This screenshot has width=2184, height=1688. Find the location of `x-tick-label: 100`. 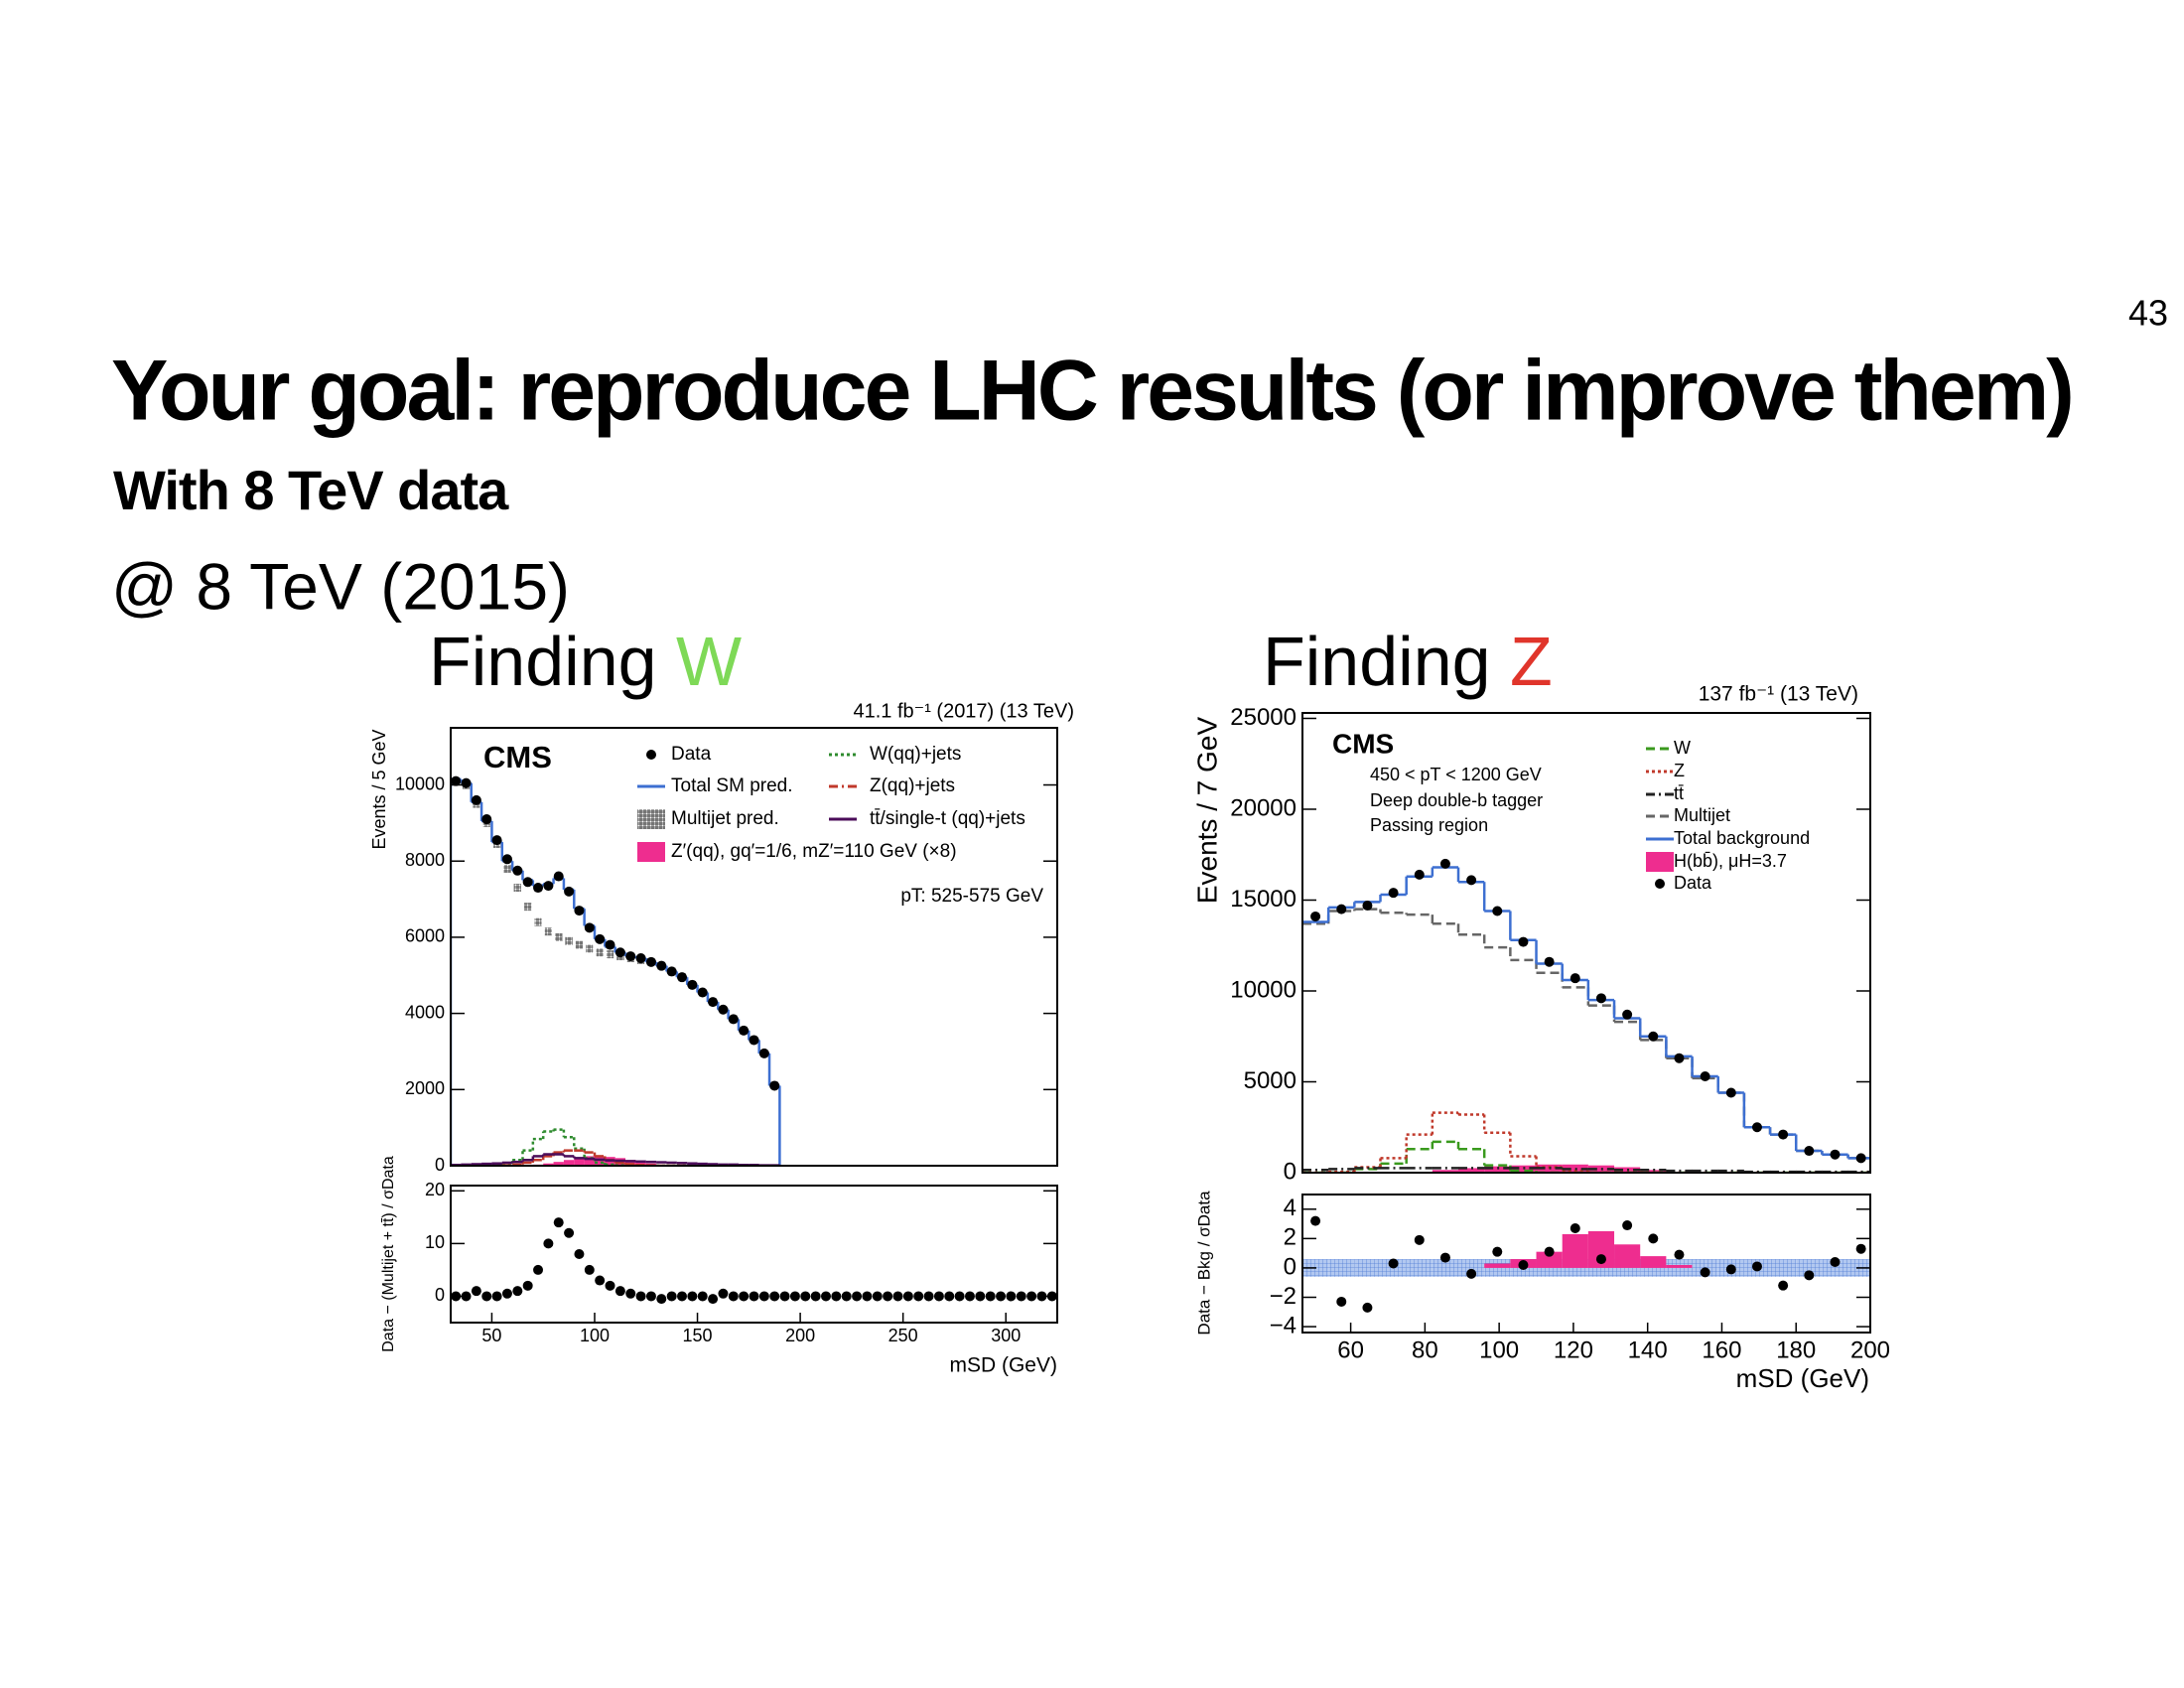

x-tick-label: 100 is located at coordinates (1499, 1350).